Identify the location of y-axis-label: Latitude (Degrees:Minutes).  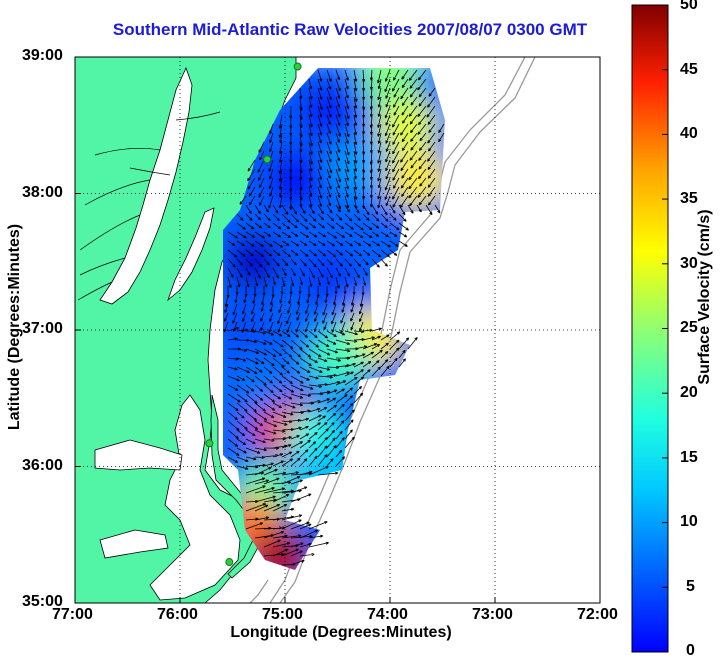
(14, 327).